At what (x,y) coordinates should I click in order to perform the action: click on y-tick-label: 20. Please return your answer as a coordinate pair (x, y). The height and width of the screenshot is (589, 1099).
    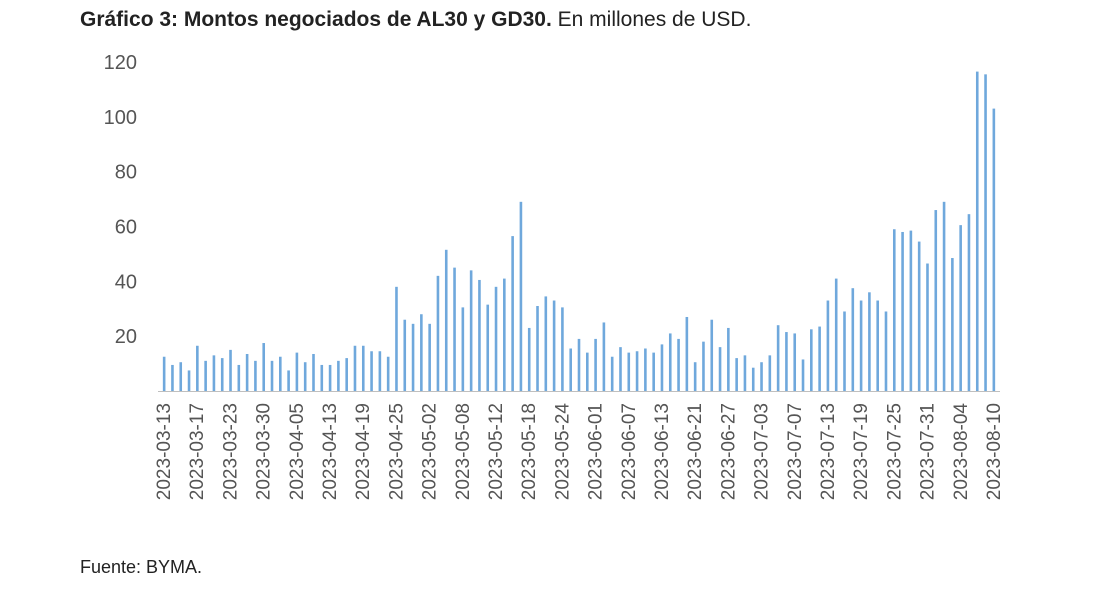
    Looking at the image, I should click on (126, 337).